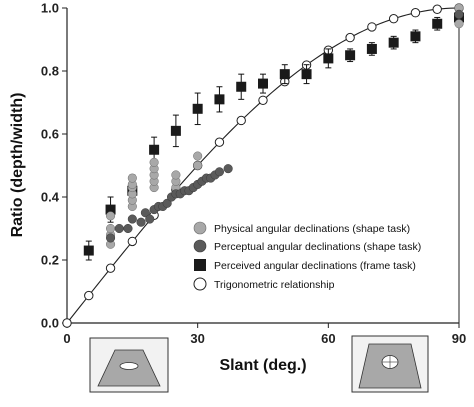 Image resolution: width=474 pixels, height=407 pixels. Describe the element at coordinates (390, 364) in the screenshot. I see `inset-steep-slant-illustration` at that location.